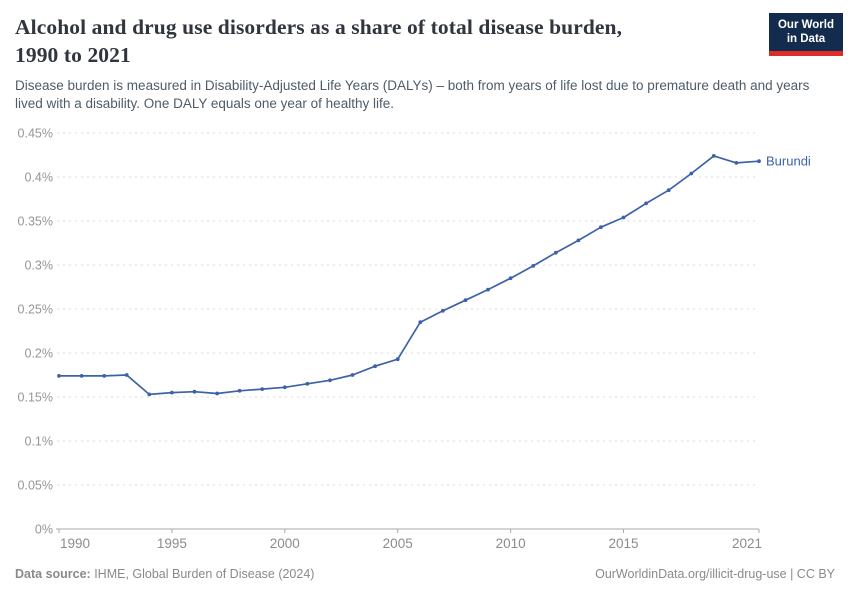 This screenshot has width=850, height=600. I want to click on y-axis-tick-label: 0%, so click(44, 530).